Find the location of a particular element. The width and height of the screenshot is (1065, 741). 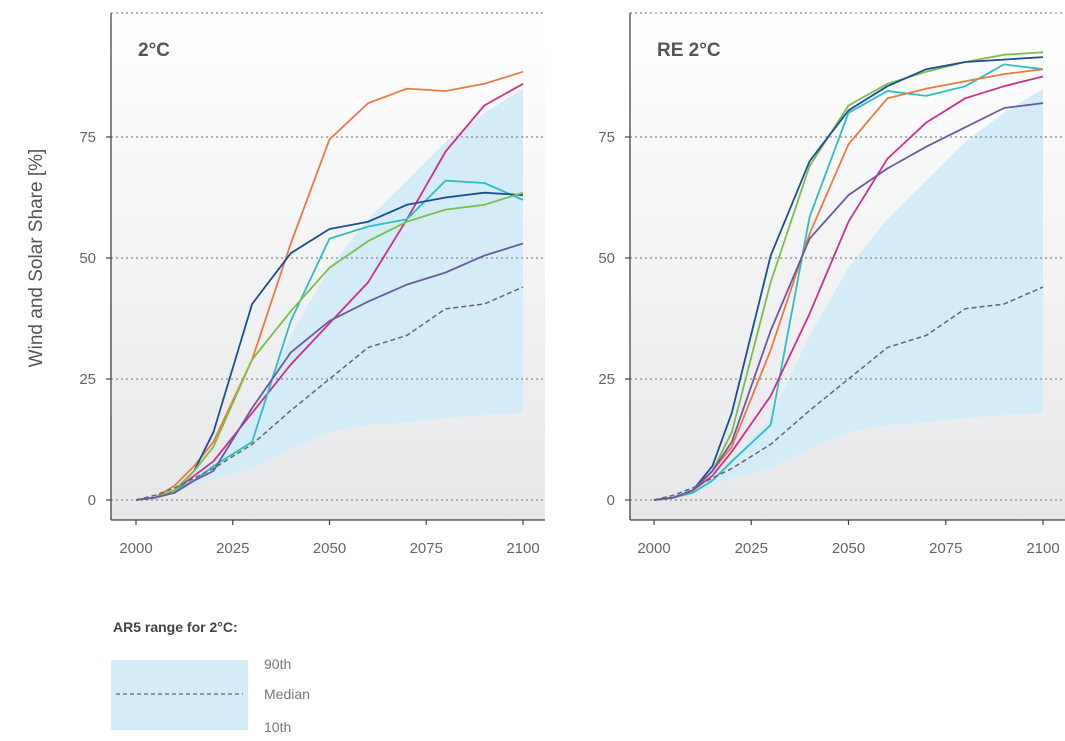

median-line is located at coordinates (848, 393).